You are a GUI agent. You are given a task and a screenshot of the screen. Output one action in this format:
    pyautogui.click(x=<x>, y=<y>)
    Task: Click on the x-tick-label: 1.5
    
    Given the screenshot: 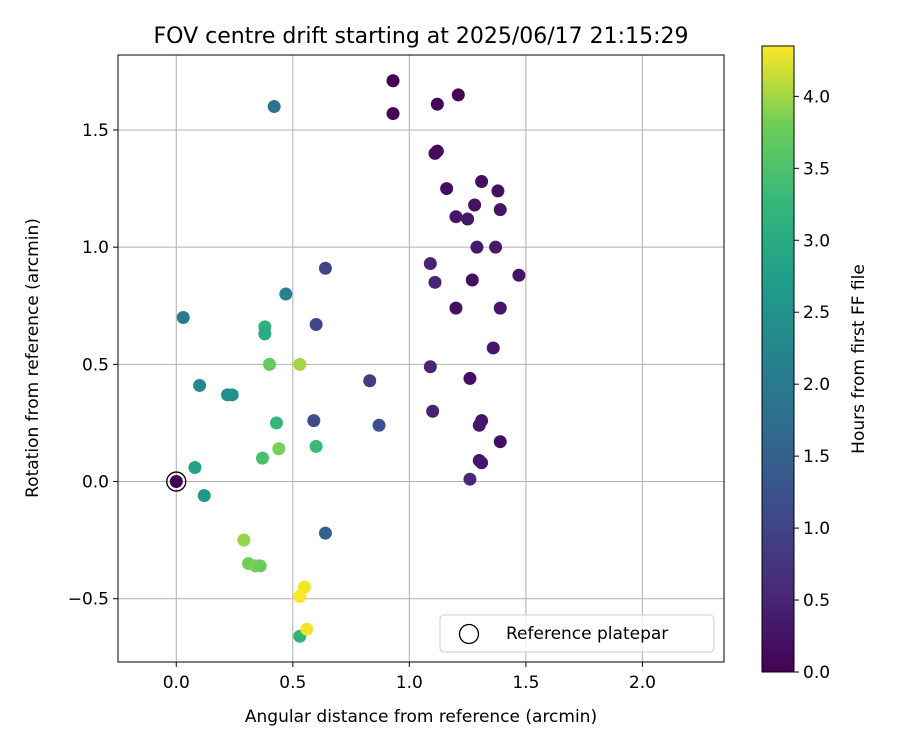 What is the action you would take?
    pyautogui.click(x=525, y=683)
    